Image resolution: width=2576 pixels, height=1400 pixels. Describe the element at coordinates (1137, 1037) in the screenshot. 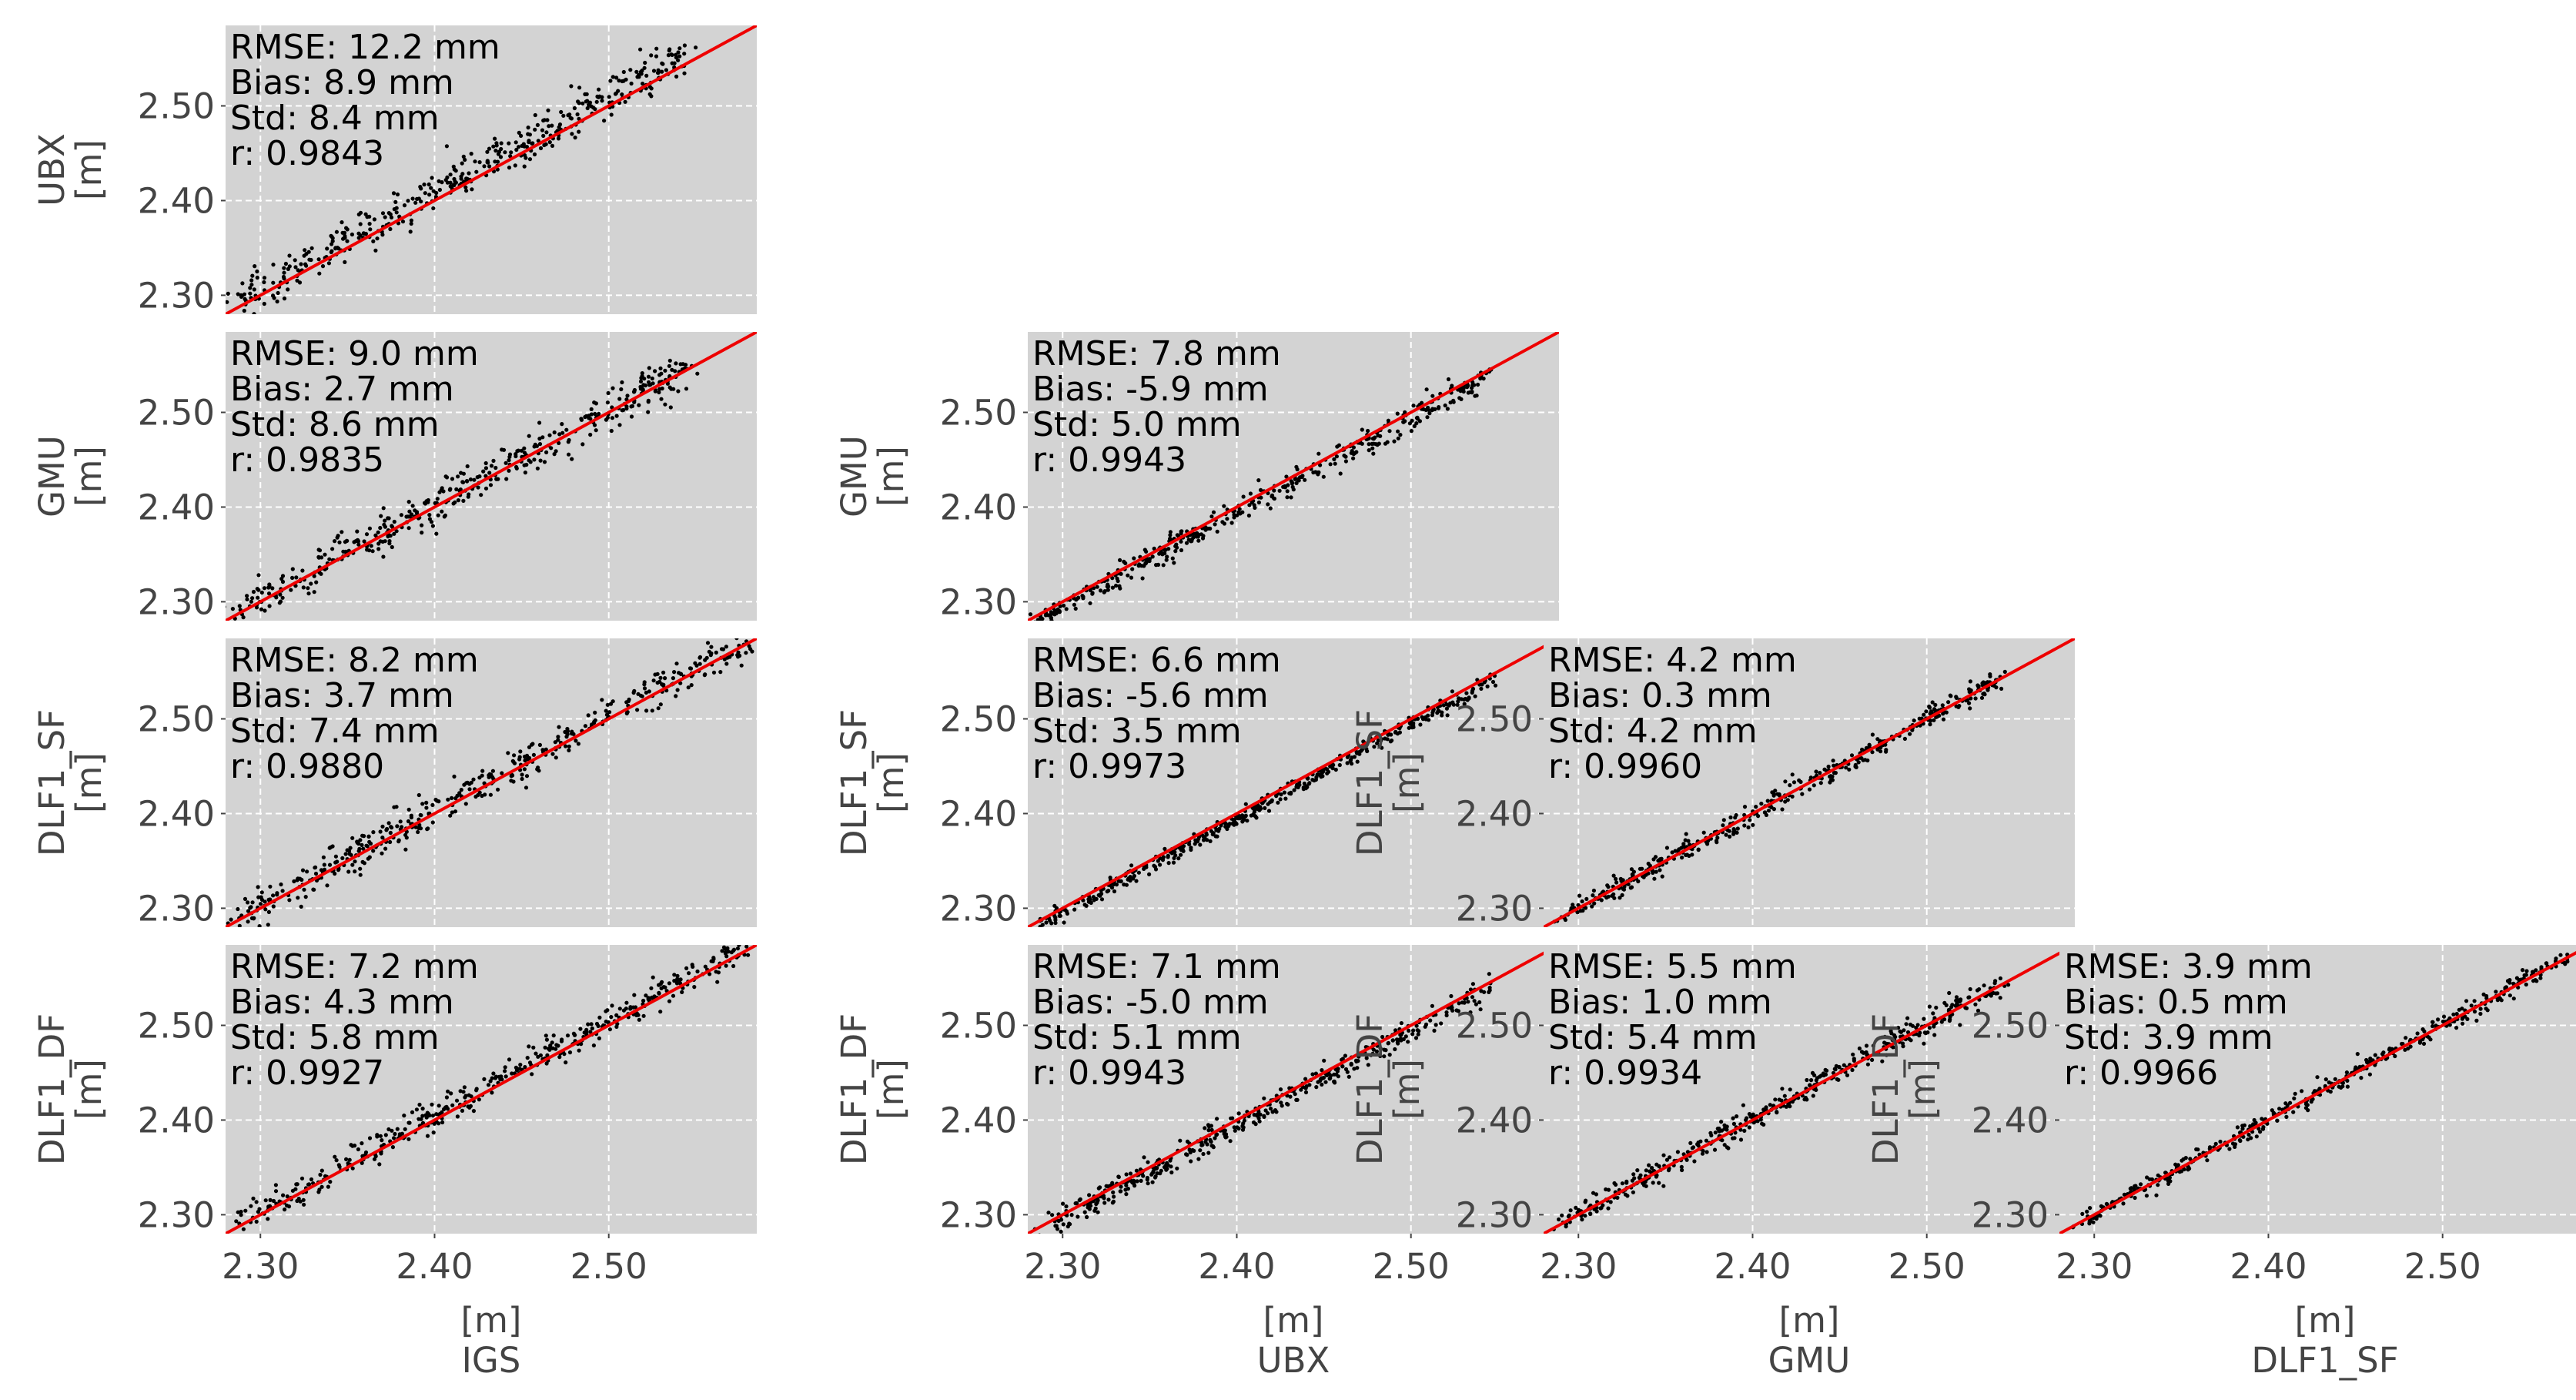

I see `stat-line: Std: 5.1 mm` at that location.